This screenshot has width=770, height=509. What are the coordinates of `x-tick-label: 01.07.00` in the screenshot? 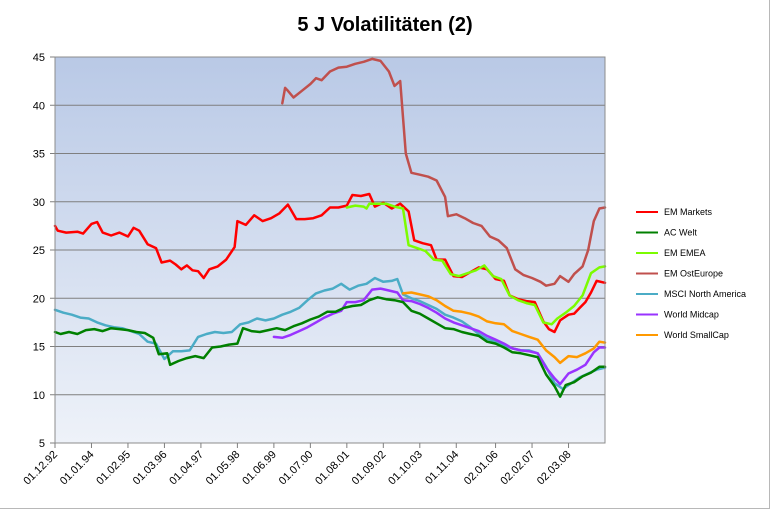 It's located at (296, 468).